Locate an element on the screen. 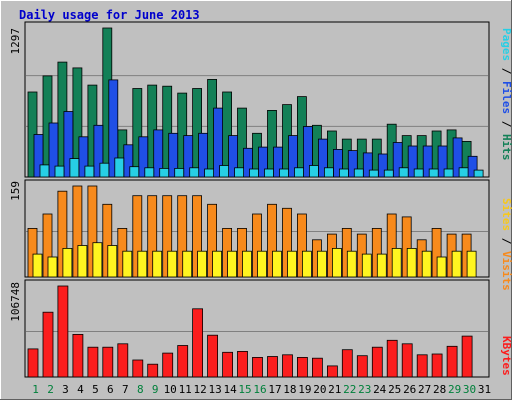  legend-sites: Sites is located at coordinates (506, 214).